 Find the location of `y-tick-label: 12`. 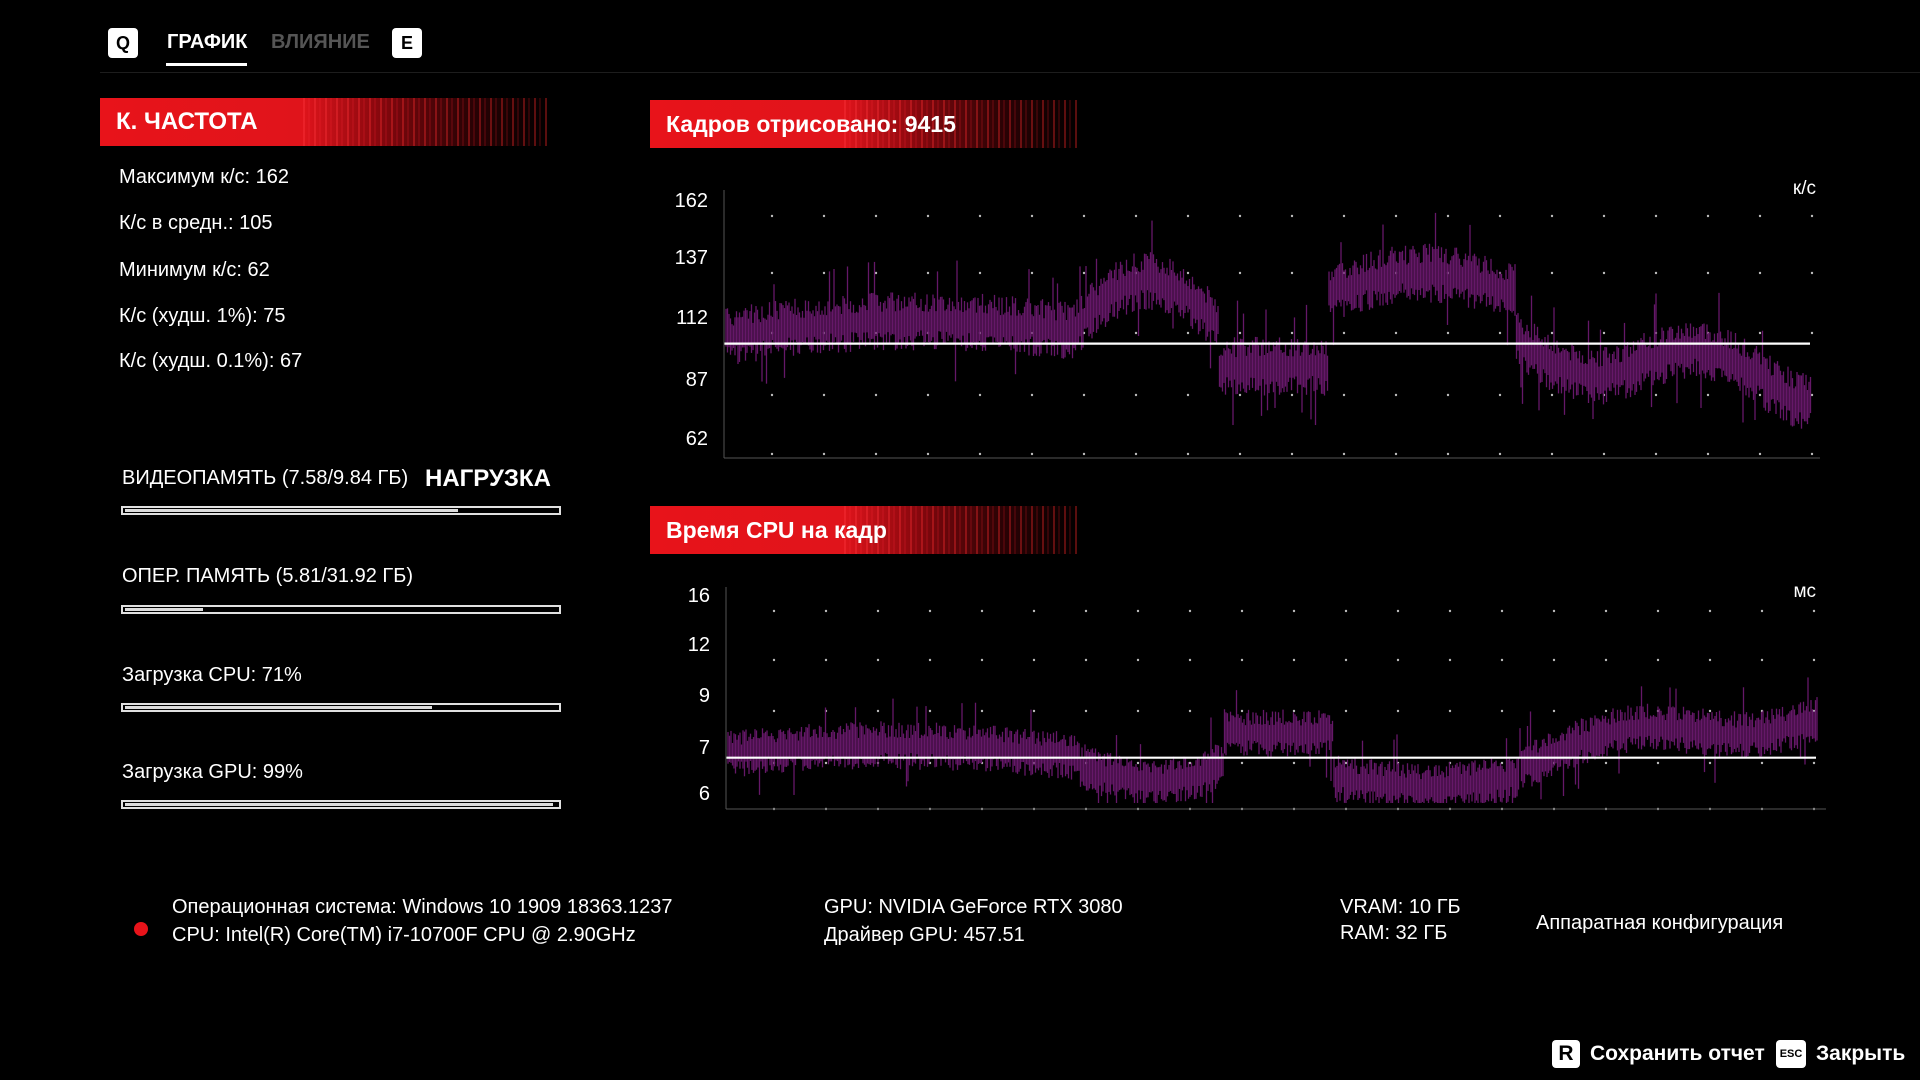

y-tick-label: 12 is located at coordinates (699, 645).